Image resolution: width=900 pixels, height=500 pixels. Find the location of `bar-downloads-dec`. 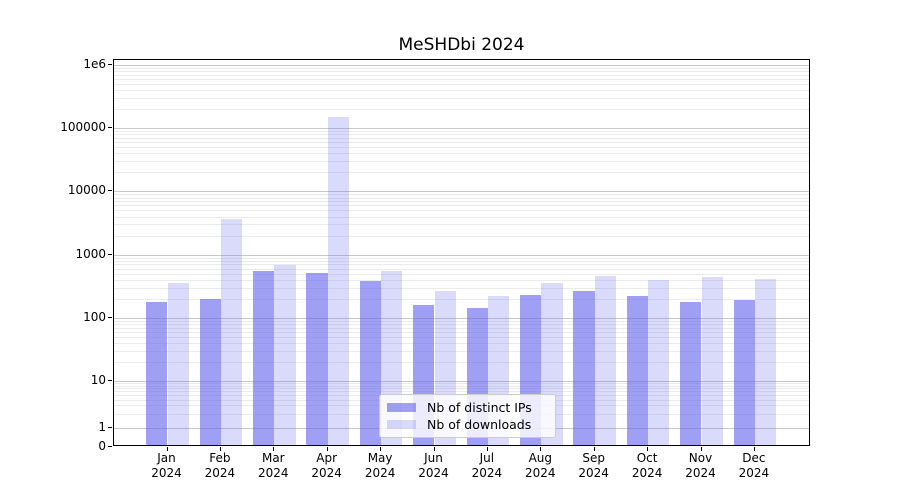

bar-downloads-dec is located at coordinates (765, 361).